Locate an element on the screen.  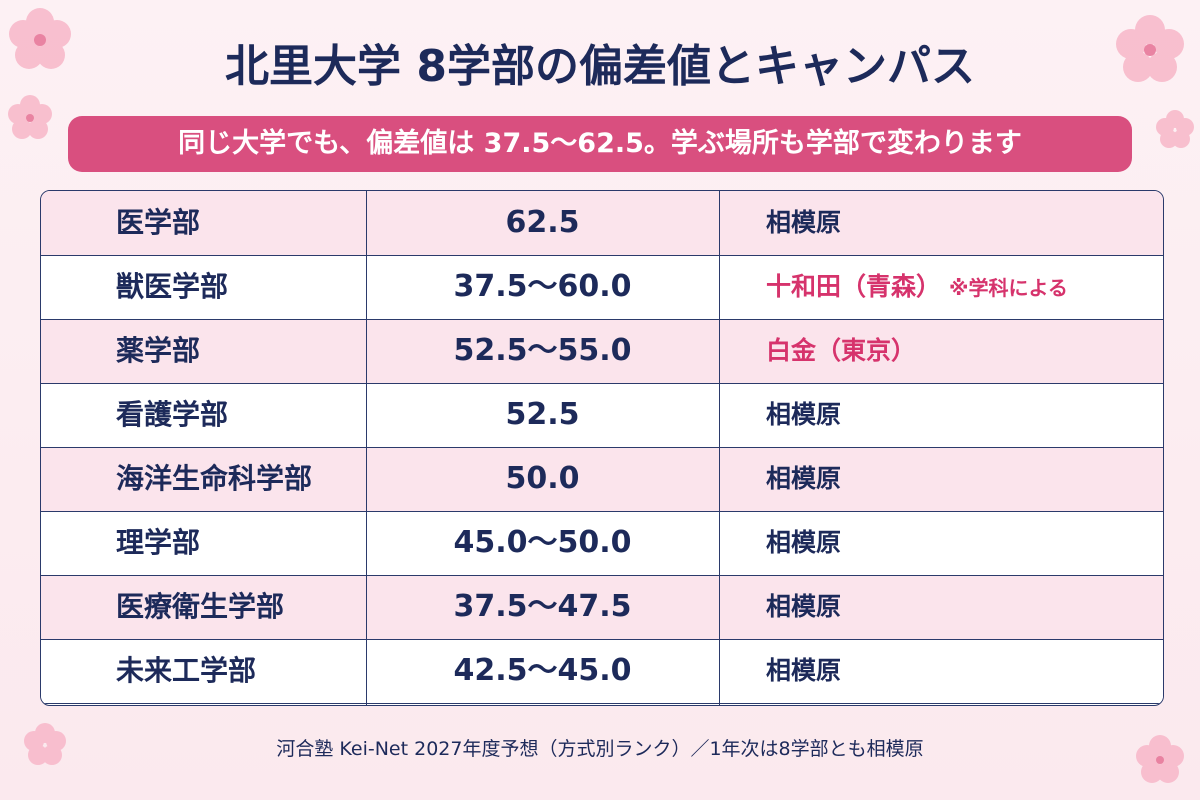
table-row: 医療衛生学部 37.5〜47.5 相模原 is located at coordinates (602, 607).